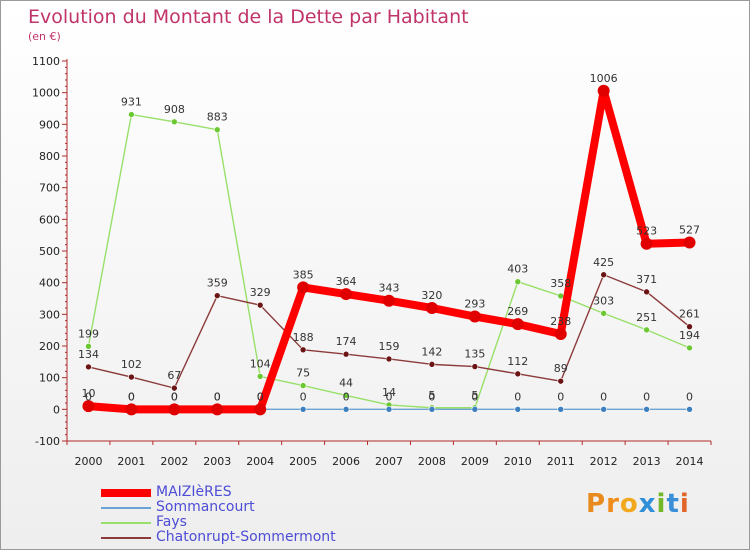 The height and width of the screenshot is (550, 750). I want to click on legend-swatch-maizieres, so click(126, 493).